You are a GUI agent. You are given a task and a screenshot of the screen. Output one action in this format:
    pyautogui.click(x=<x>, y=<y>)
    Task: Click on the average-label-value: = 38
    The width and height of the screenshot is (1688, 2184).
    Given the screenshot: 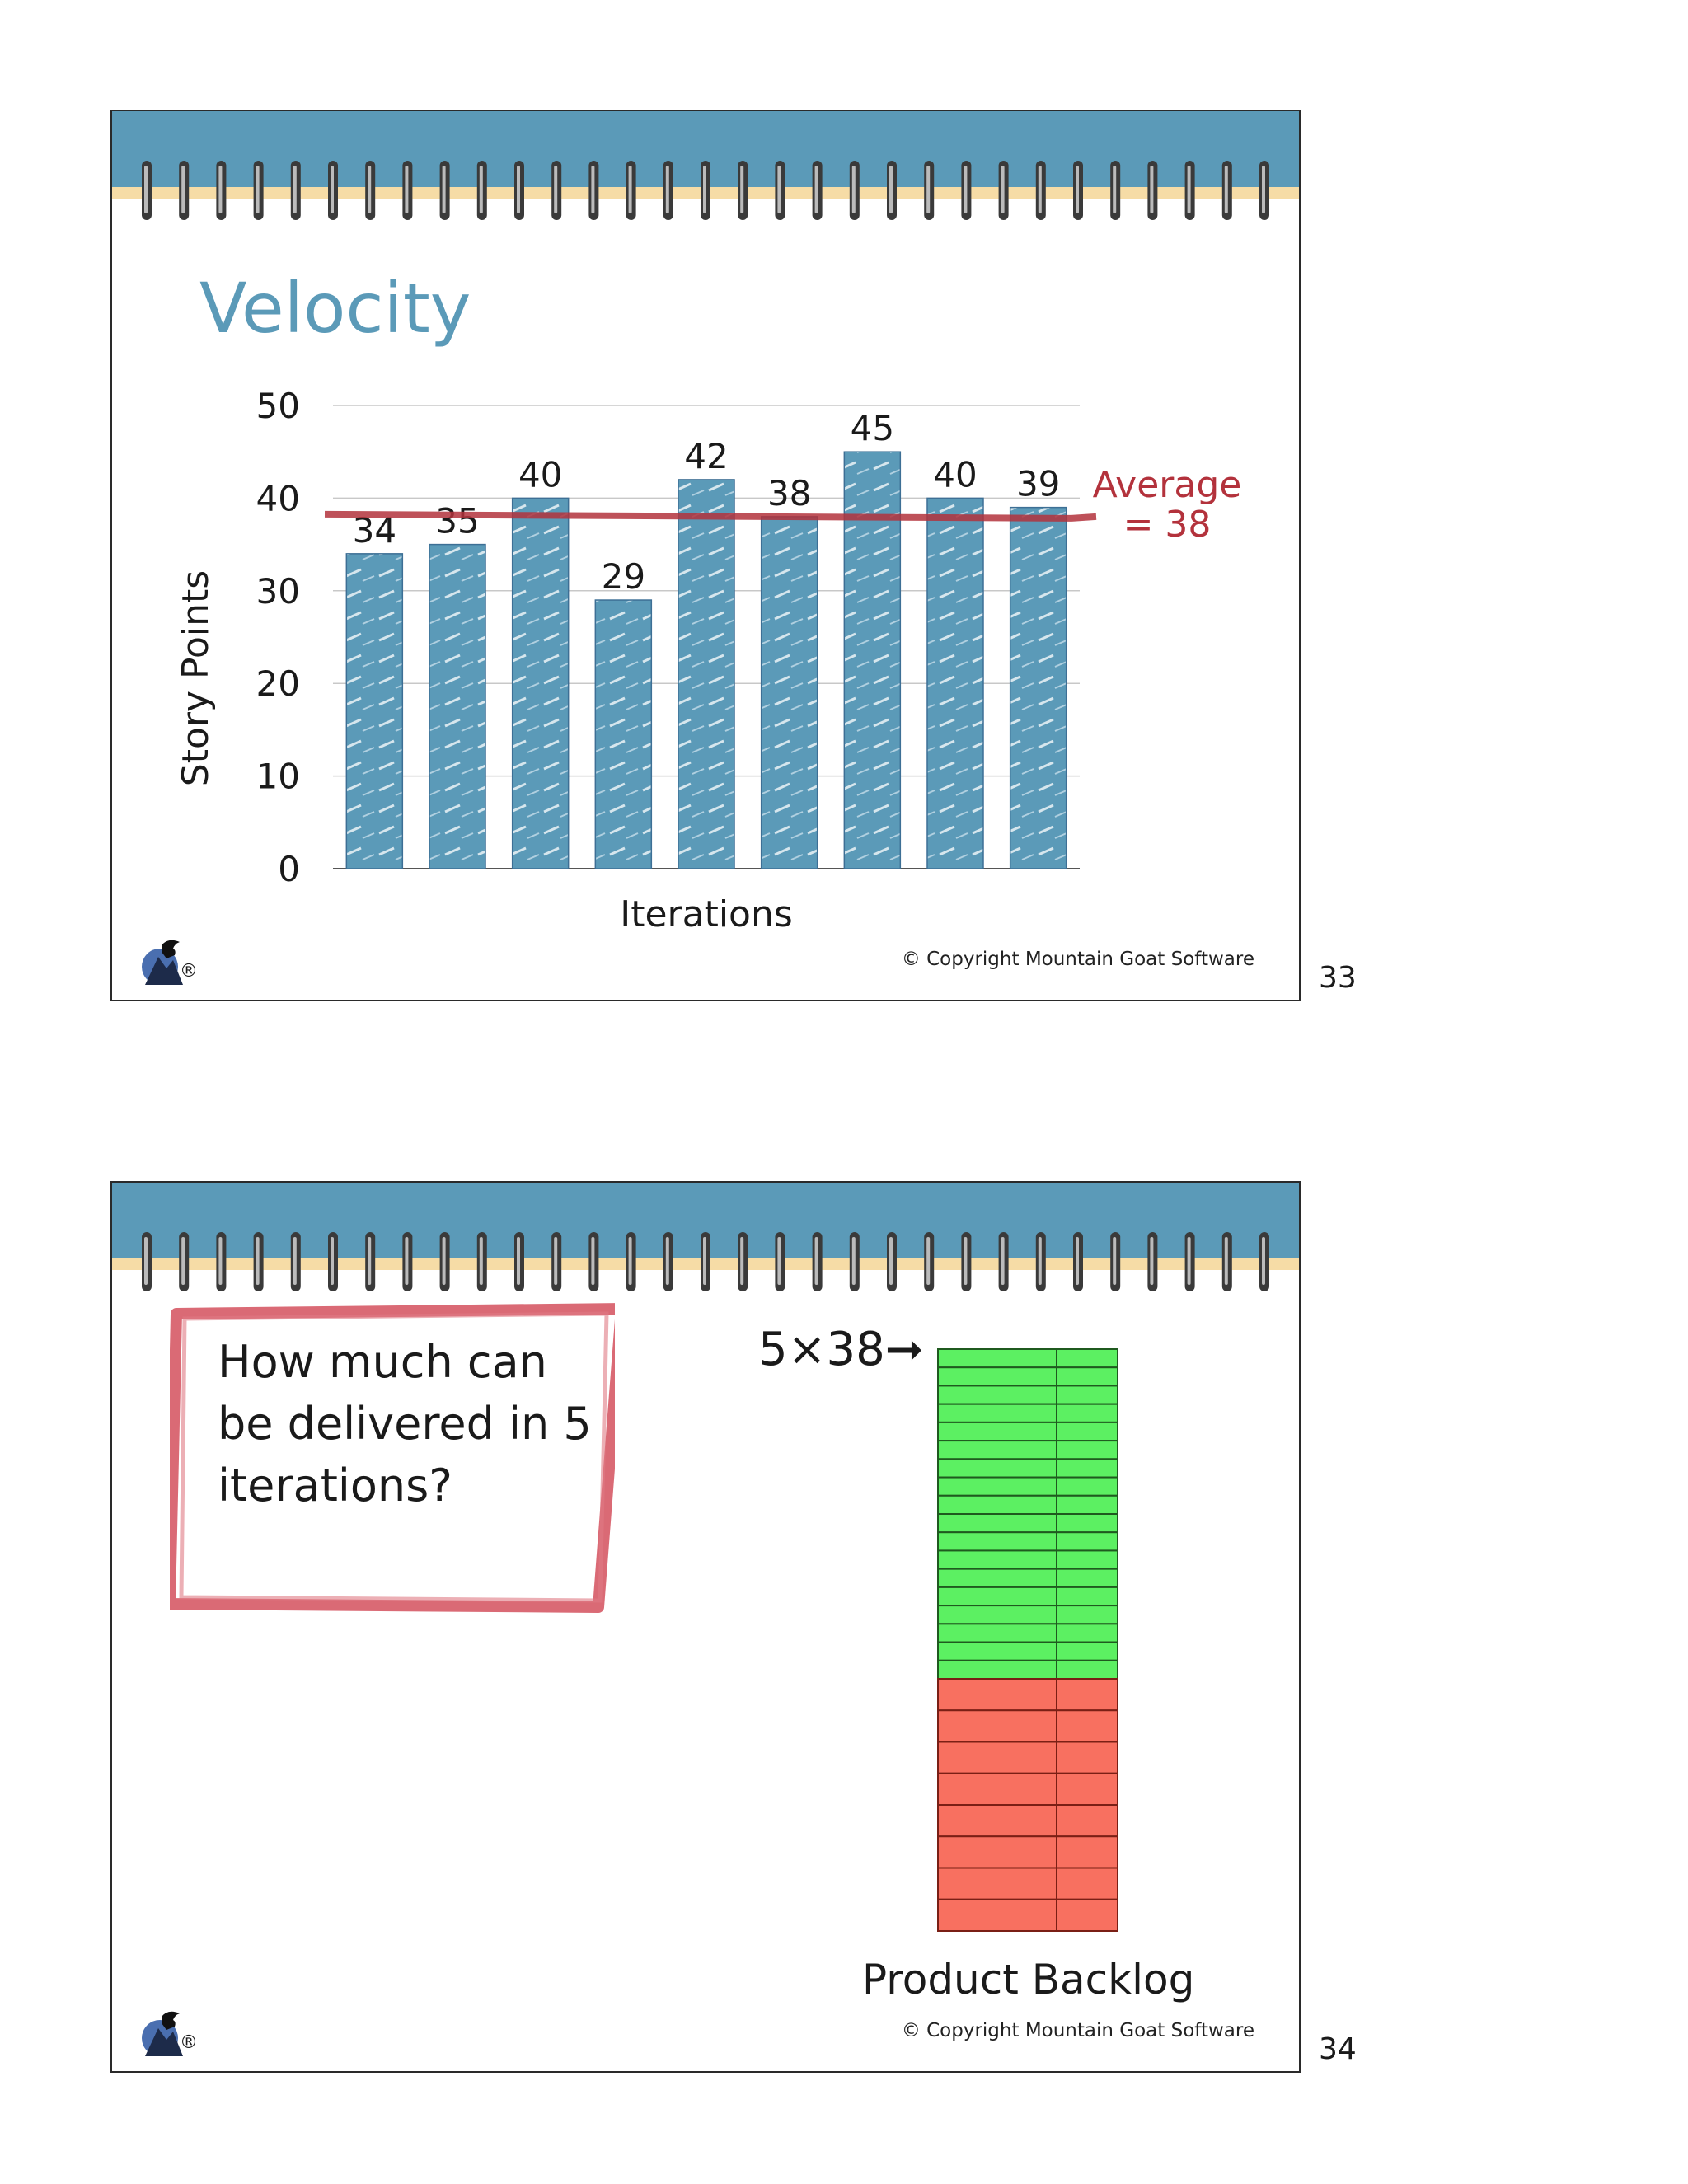 What is the action you would take?
    pyautogui.click(x=1167, y=525)
    